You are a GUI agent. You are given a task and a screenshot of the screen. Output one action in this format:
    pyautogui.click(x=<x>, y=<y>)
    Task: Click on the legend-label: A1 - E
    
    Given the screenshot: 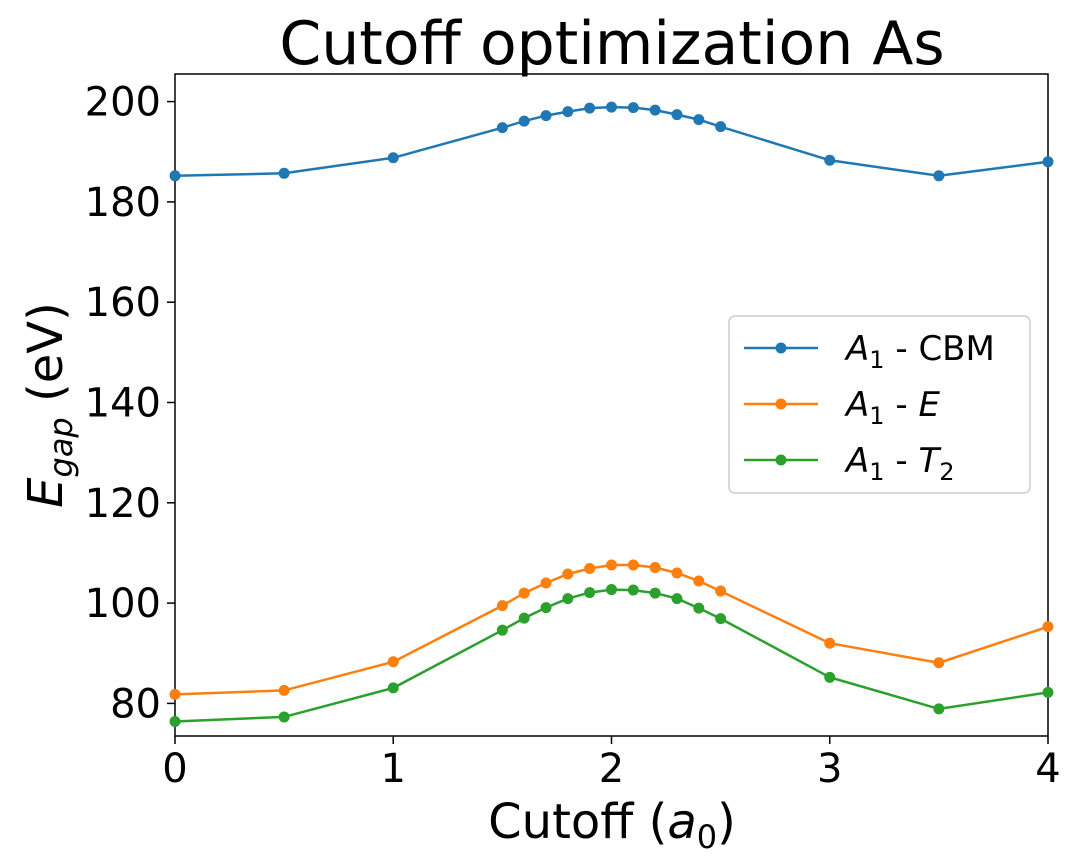 What is the action you would take?
    pyautogui.click(x=892, y=407)
    